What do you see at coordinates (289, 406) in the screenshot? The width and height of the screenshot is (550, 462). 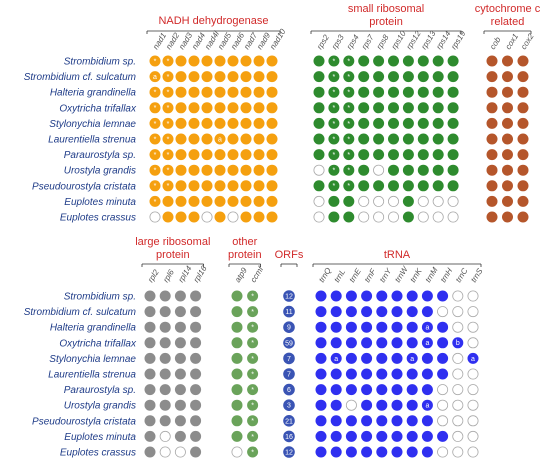 I see `orf-count-value: 3` at bounding box center [289, 406].